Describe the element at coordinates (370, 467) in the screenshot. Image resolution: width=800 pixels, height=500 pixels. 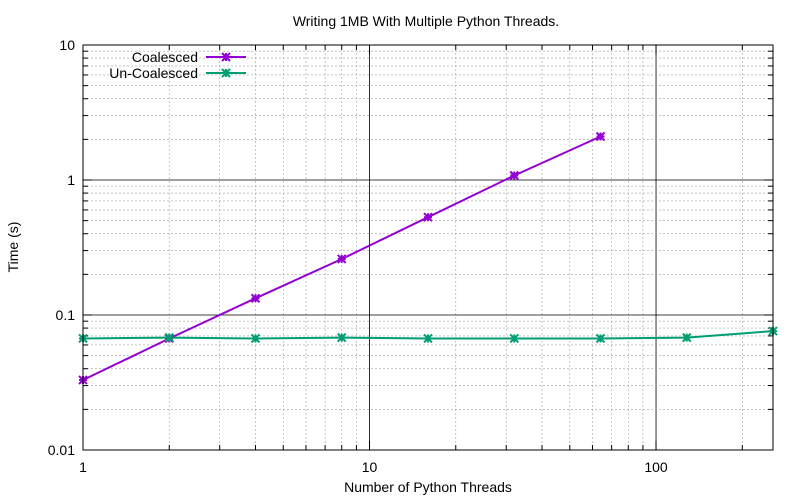
I see `x-tick-label: 10` at that location.